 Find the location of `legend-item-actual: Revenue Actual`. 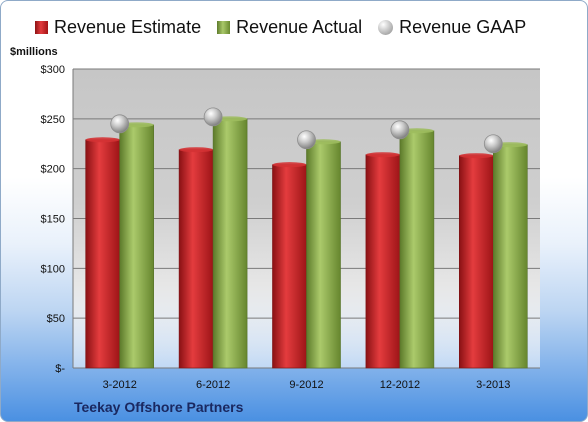

legend-item-actual: Revenue Actual is located at coordinates (289, 27).